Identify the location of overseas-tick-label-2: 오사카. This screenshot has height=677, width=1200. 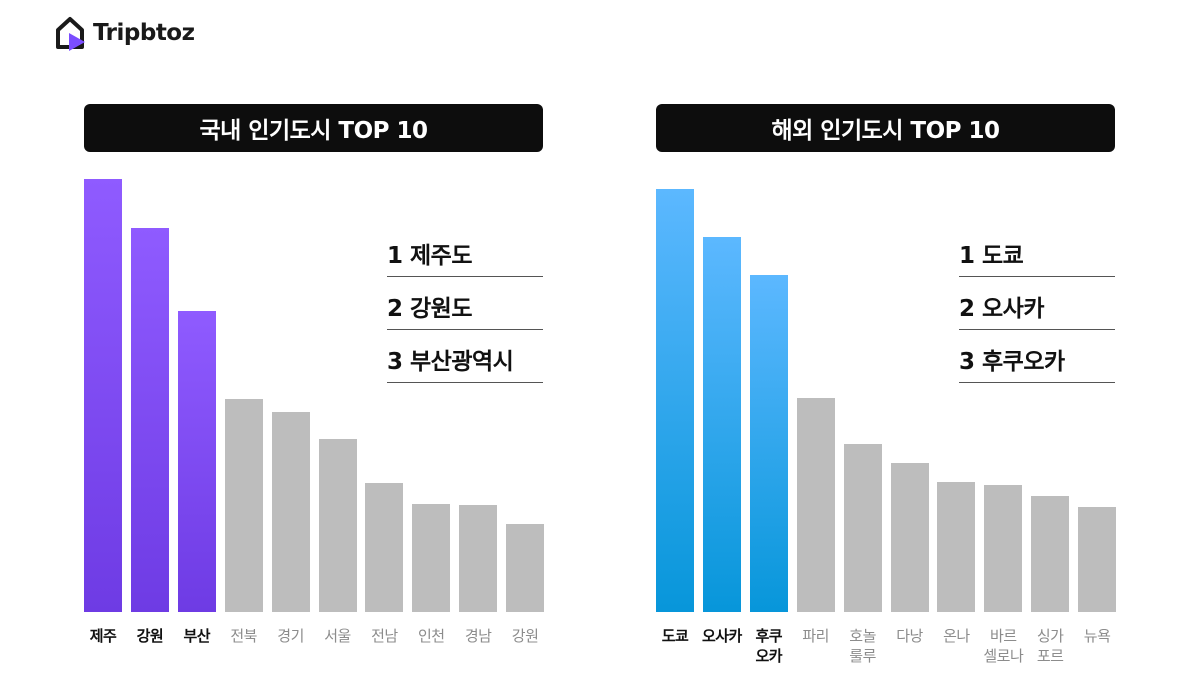
(721, 636).